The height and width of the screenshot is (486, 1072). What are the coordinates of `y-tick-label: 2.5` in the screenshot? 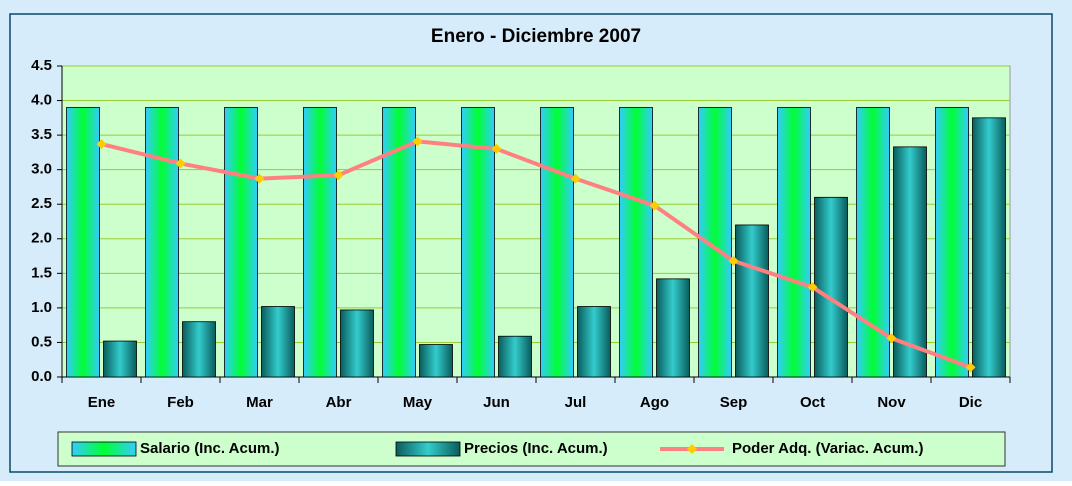 It's located at (41, 203).